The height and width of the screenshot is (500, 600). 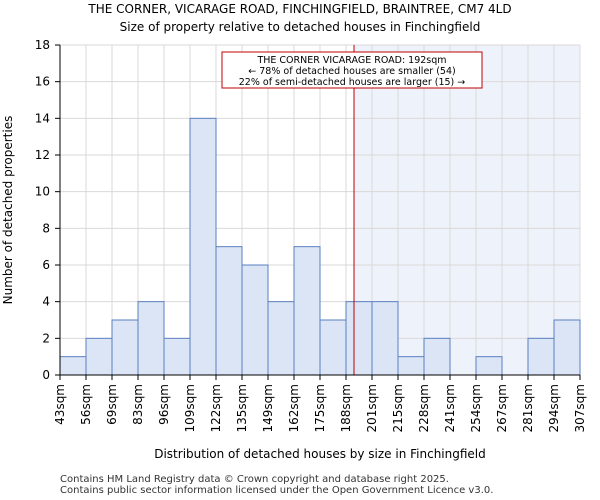 I want to click on x-tick-label: 267sqm, so click(x=502, y=408).